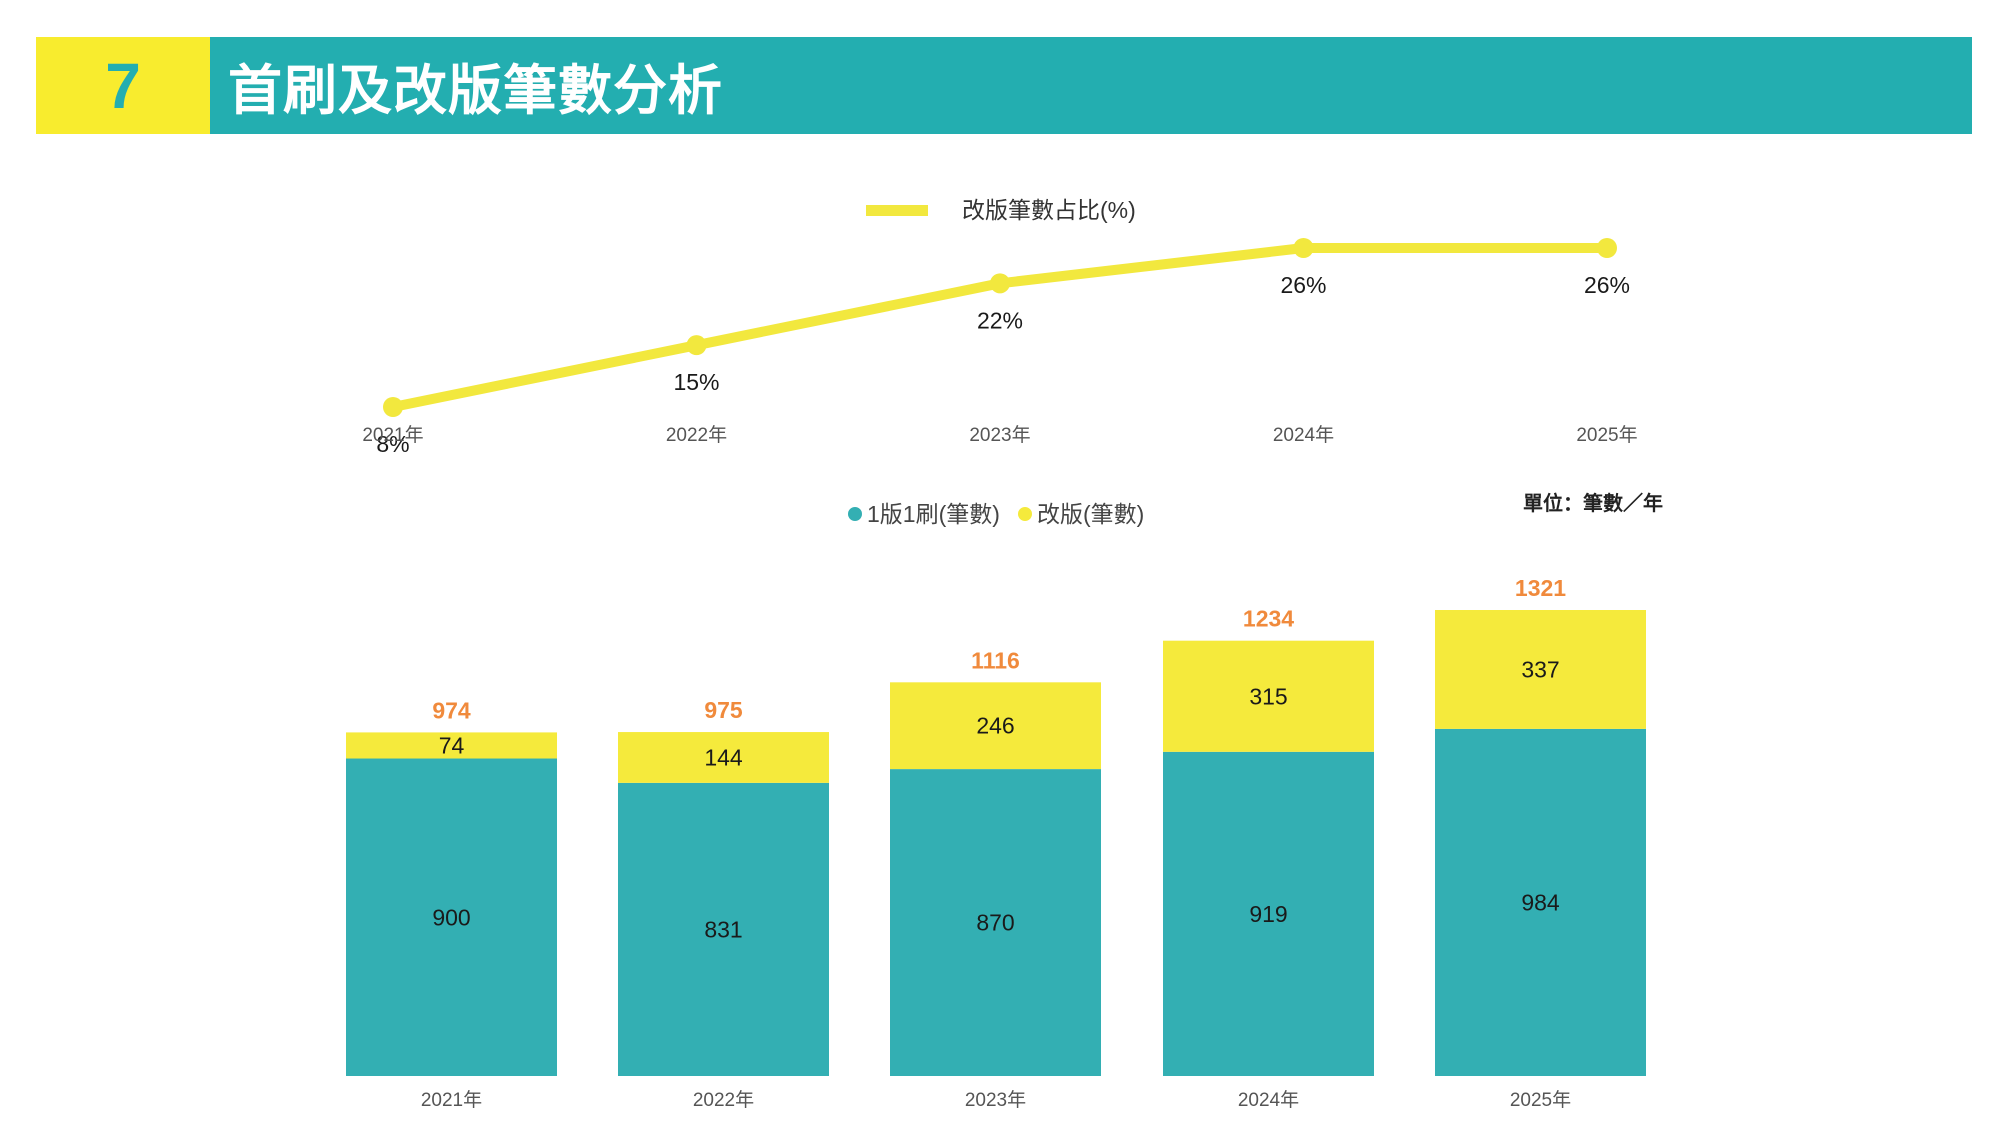 The image size is (2000, 1141). I want to click on line-x-tick-label: 2024年, so click(1303, 435).